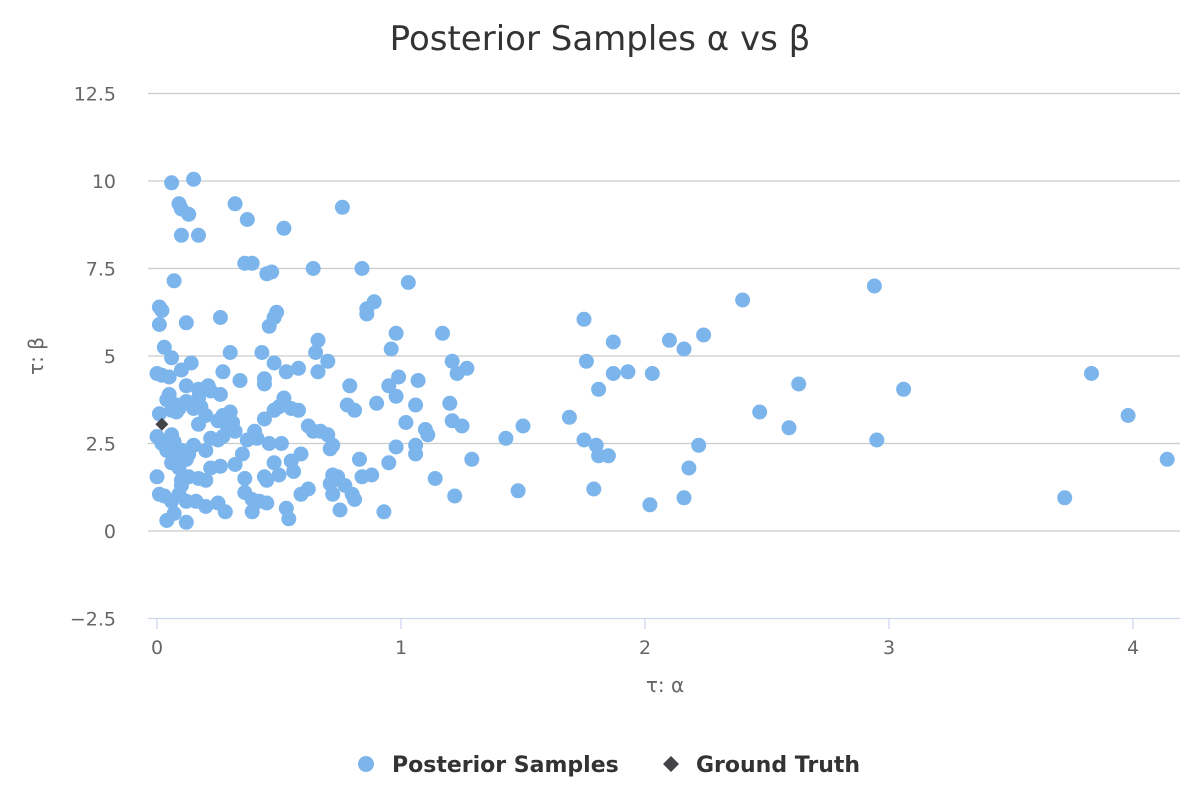  I want to click on legend-item-truth: Ground Truth, so click(761, 765).